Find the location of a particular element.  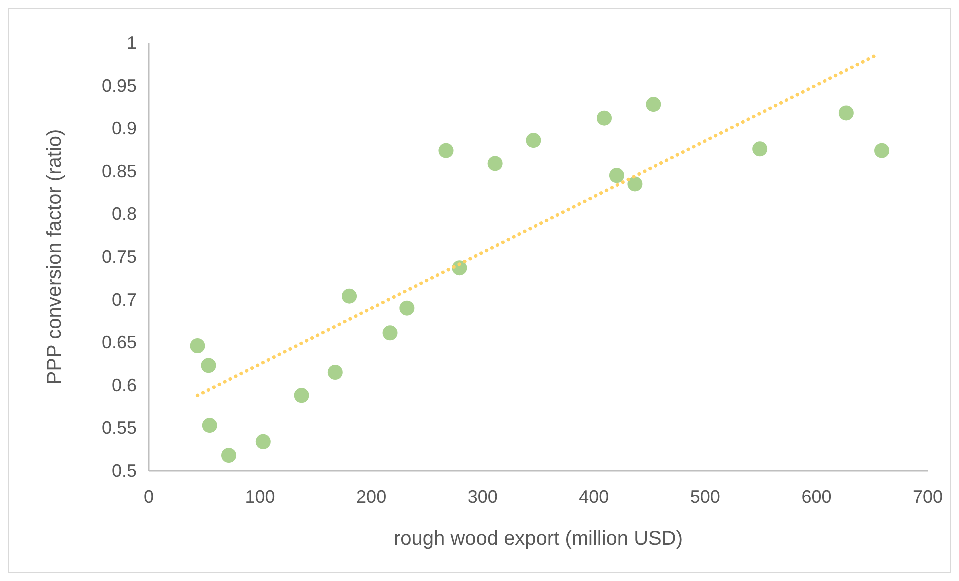

y-tick-label: 0.6 is located at coordinates (124, 385).